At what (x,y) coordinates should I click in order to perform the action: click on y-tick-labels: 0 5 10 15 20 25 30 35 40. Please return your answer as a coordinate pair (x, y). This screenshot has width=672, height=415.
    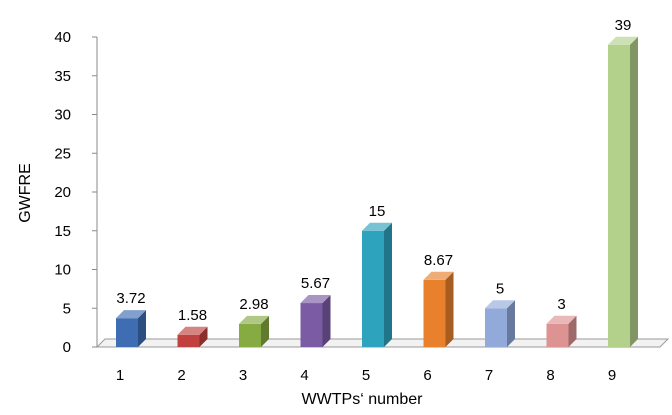
    Looking at the image, I should click on (62, 192).